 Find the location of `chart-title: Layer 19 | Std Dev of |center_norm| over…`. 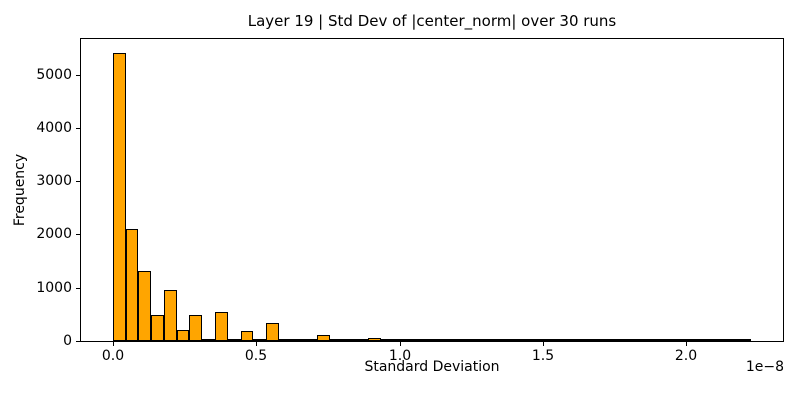

chart-title: Layer 19 | Std Dev of |center_norm| over… is located at coordinates (432, 21).